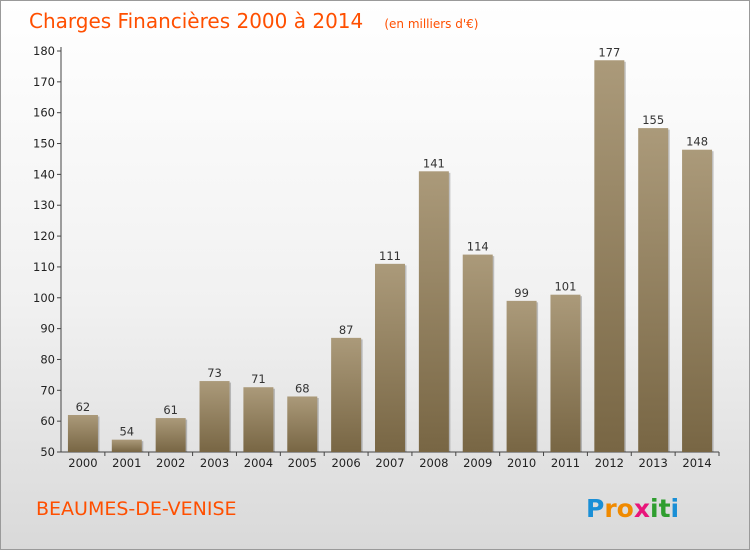 The height and width of the screenshot is (550, 750). Describe the element at coordinates (595, 508) in the screenshot. I see `logo-letter: P` at that location.